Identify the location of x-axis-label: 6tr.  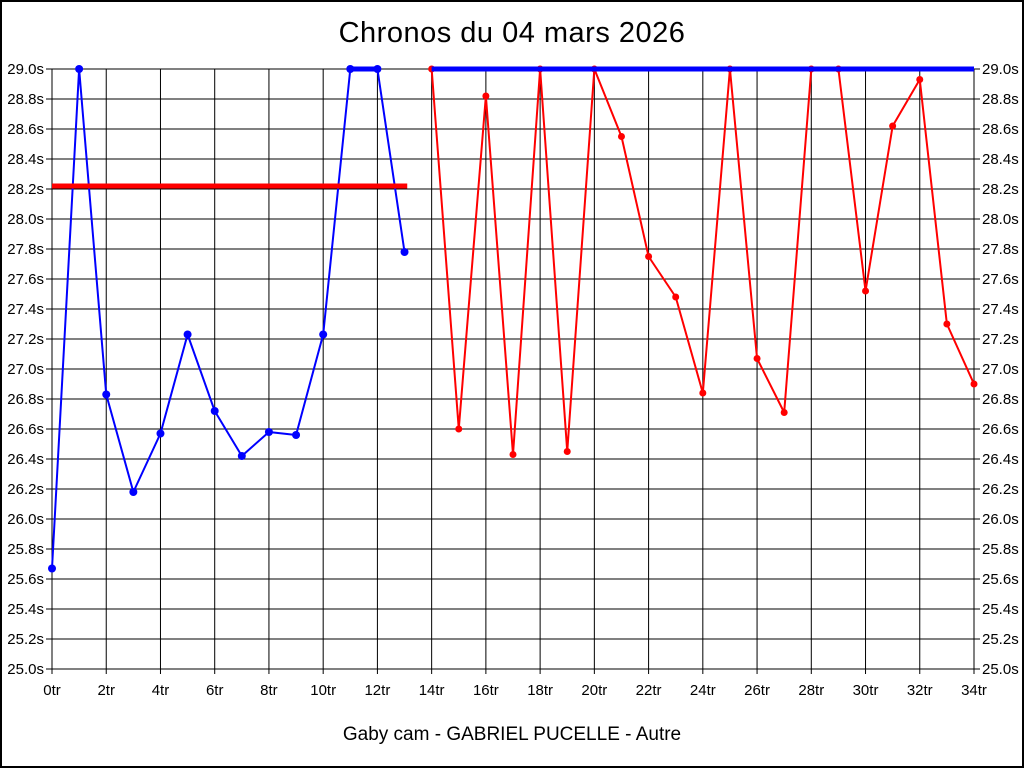
(215, 690).